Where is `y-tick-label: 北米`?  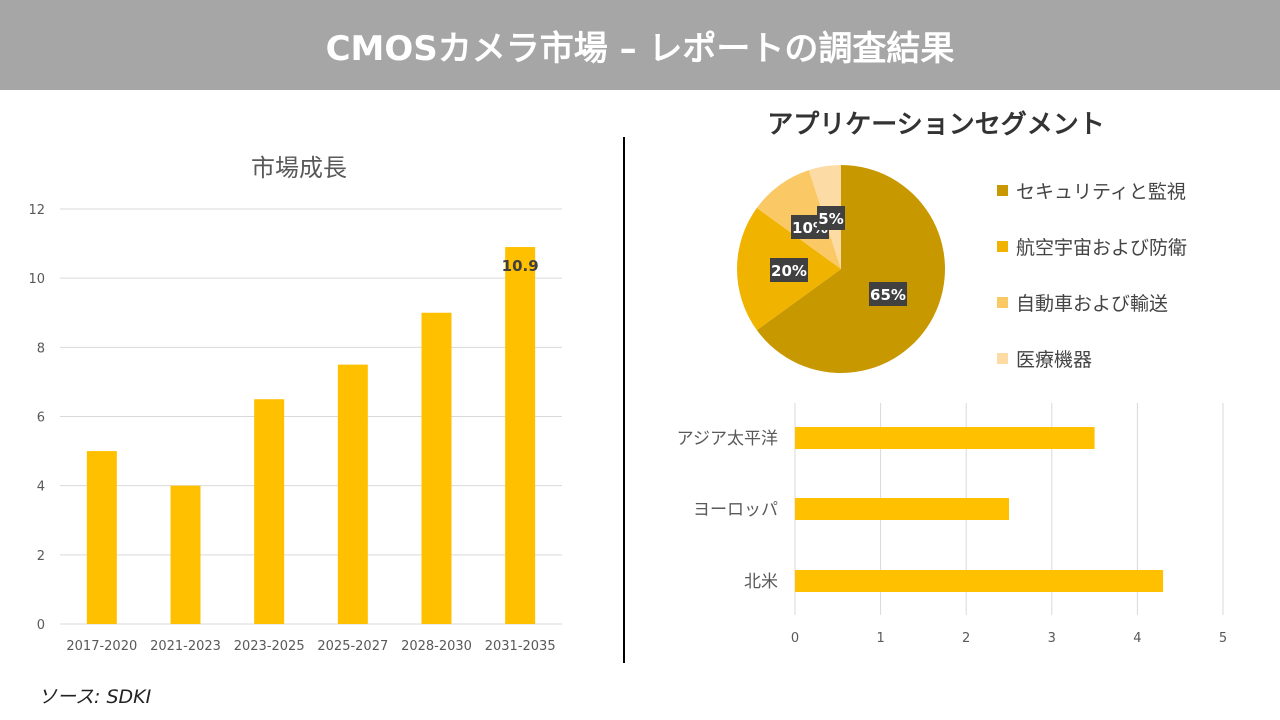
y-tick-label: 北米 is located at coordinates (761, 582).